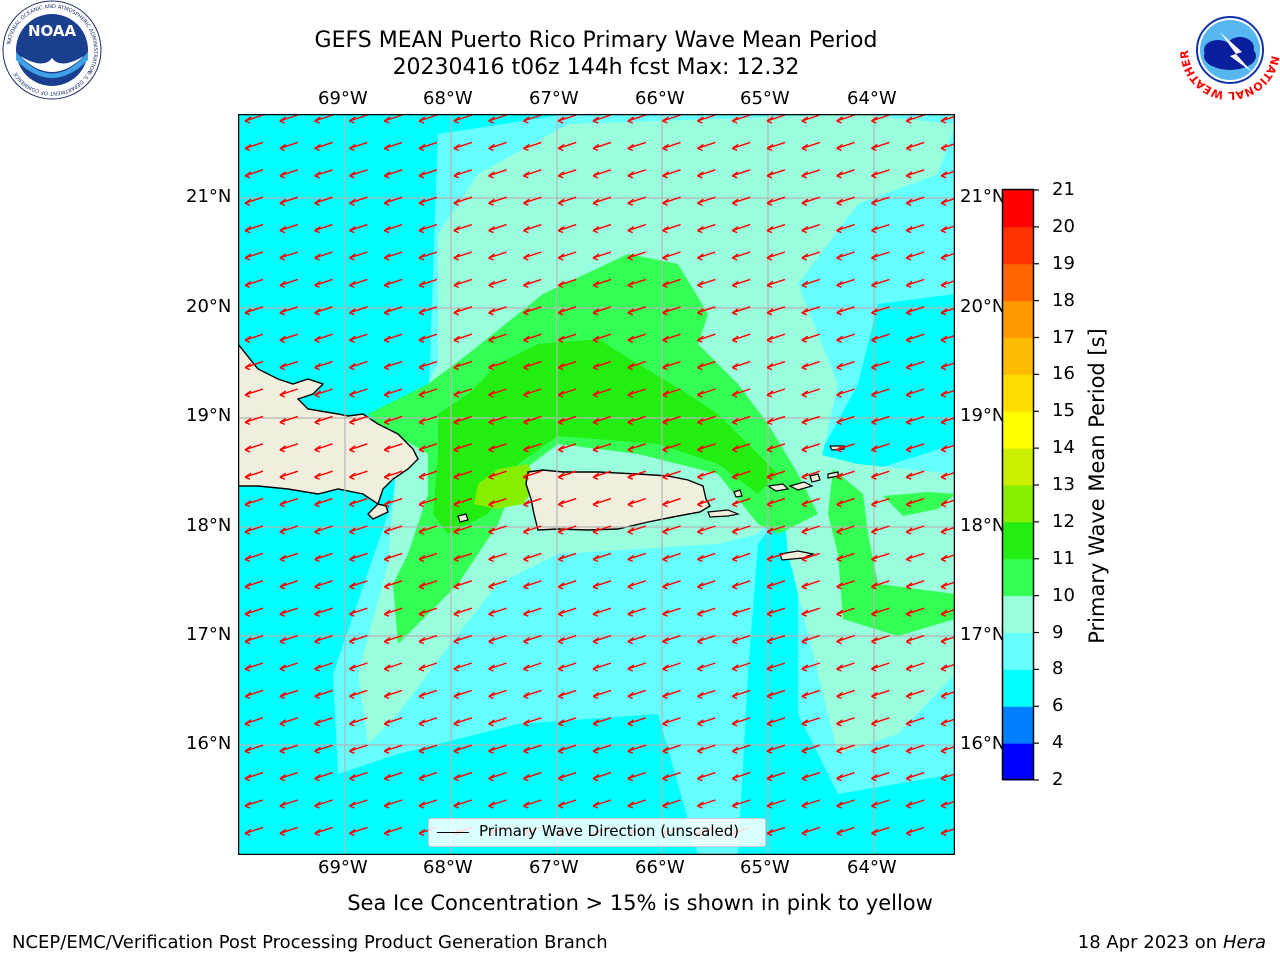 The width and height of the screenshot is (1280, 960). Describe the element at coordinates (1018, 577) in the screenshot. I see `colorbar-segment` at that location.